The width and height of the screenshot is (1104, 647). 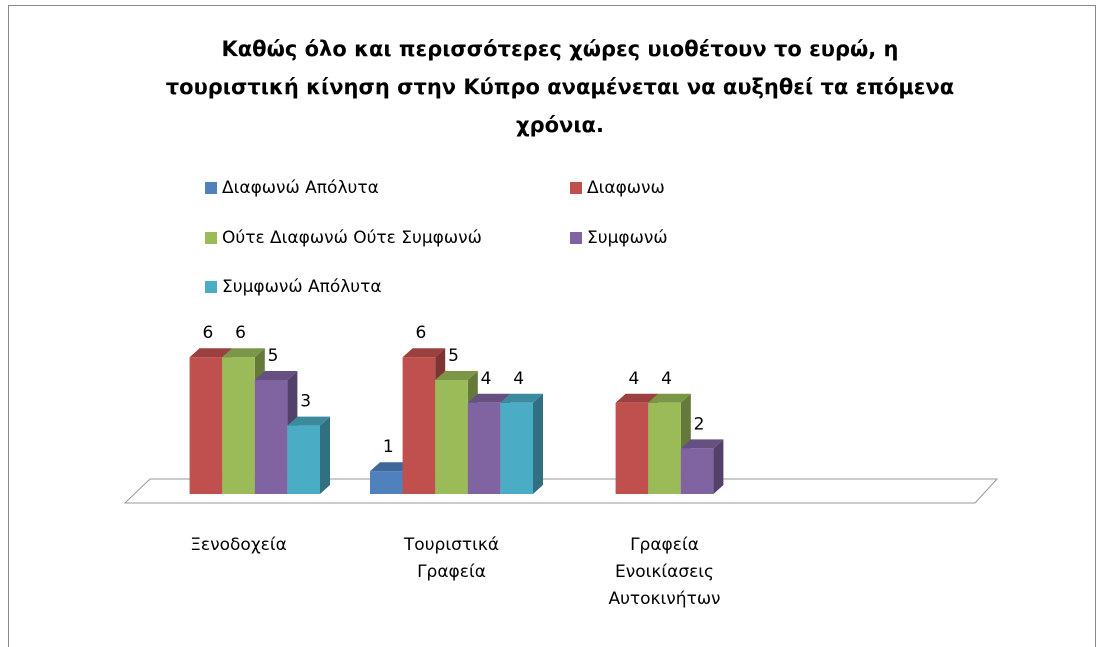 What do you see at coordinates (626, 188) in the screenshot?
I see `legend-label: Διαφωνω` at bounding box center [626, 188].